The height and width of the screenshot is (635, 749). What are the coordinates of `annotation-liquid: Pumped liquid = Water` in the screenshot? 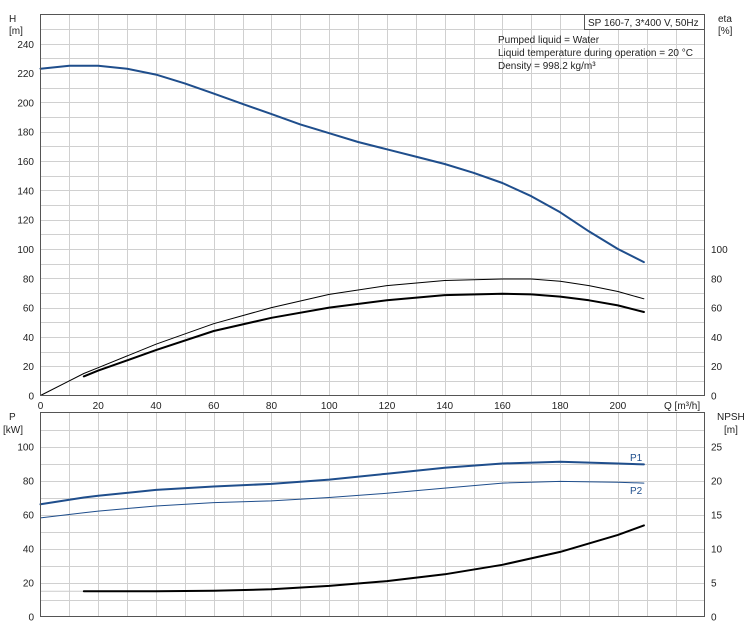 It's located at (549, 40).